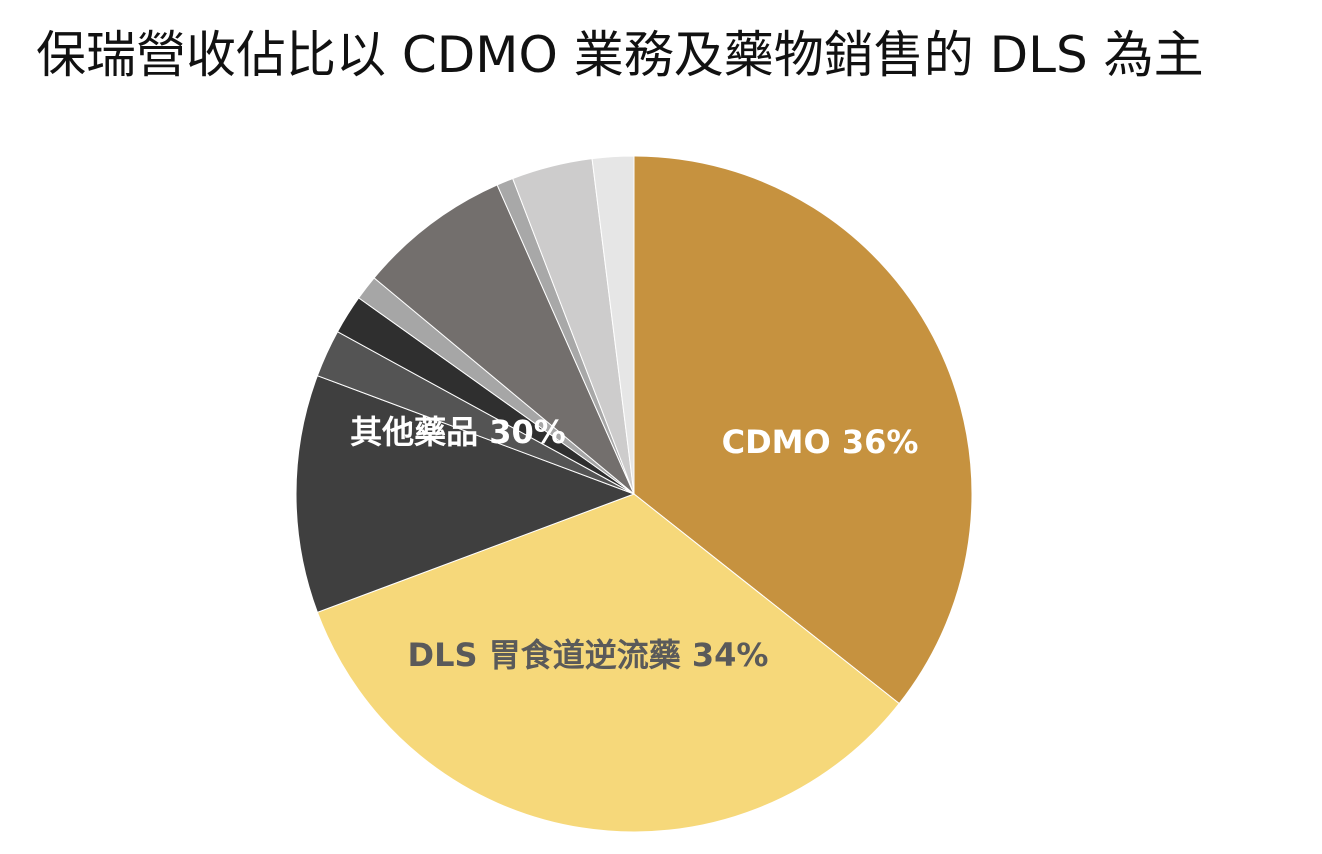  What do you see at coordinates (458, 432) in the screenshot?
I see `slice-label-other-drugs: 其他藥品 30%` at bounding box center [458, 432].